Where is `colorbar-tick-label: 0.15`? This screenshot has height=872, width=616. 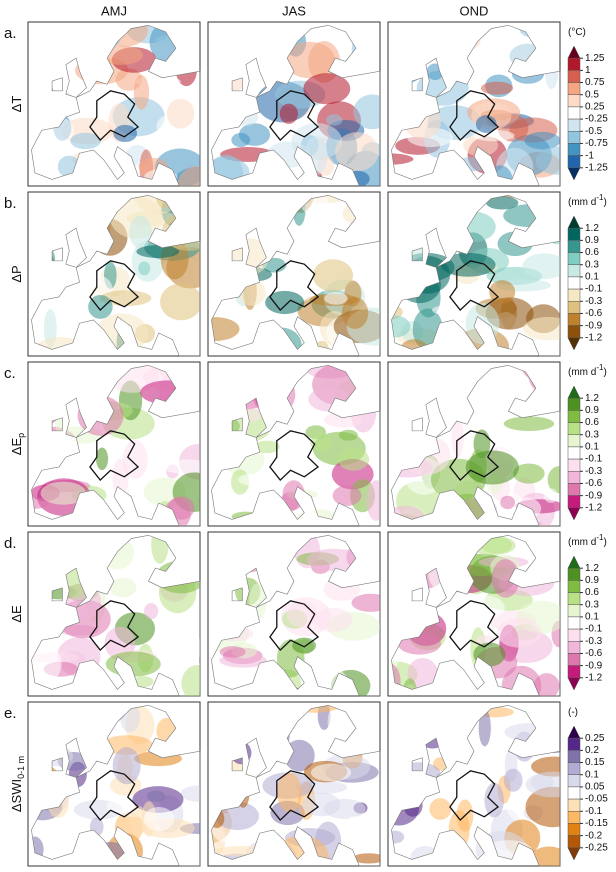
colorbar-tick-label: 0.15 is located at coordinates (595, 762).